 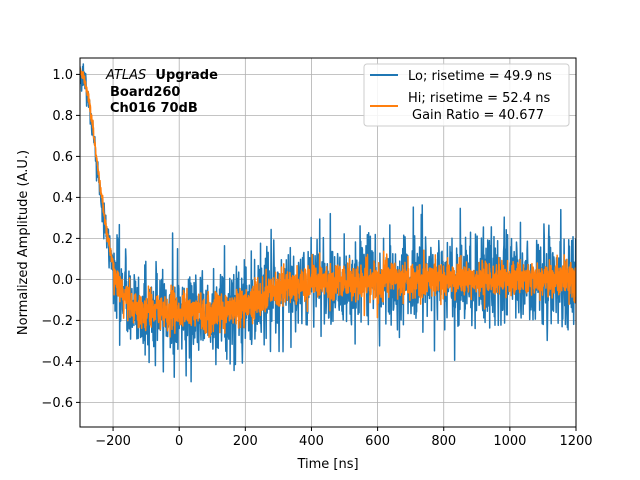 I want to click on y-tick-label: −0.6, so click(x=57, y=403).